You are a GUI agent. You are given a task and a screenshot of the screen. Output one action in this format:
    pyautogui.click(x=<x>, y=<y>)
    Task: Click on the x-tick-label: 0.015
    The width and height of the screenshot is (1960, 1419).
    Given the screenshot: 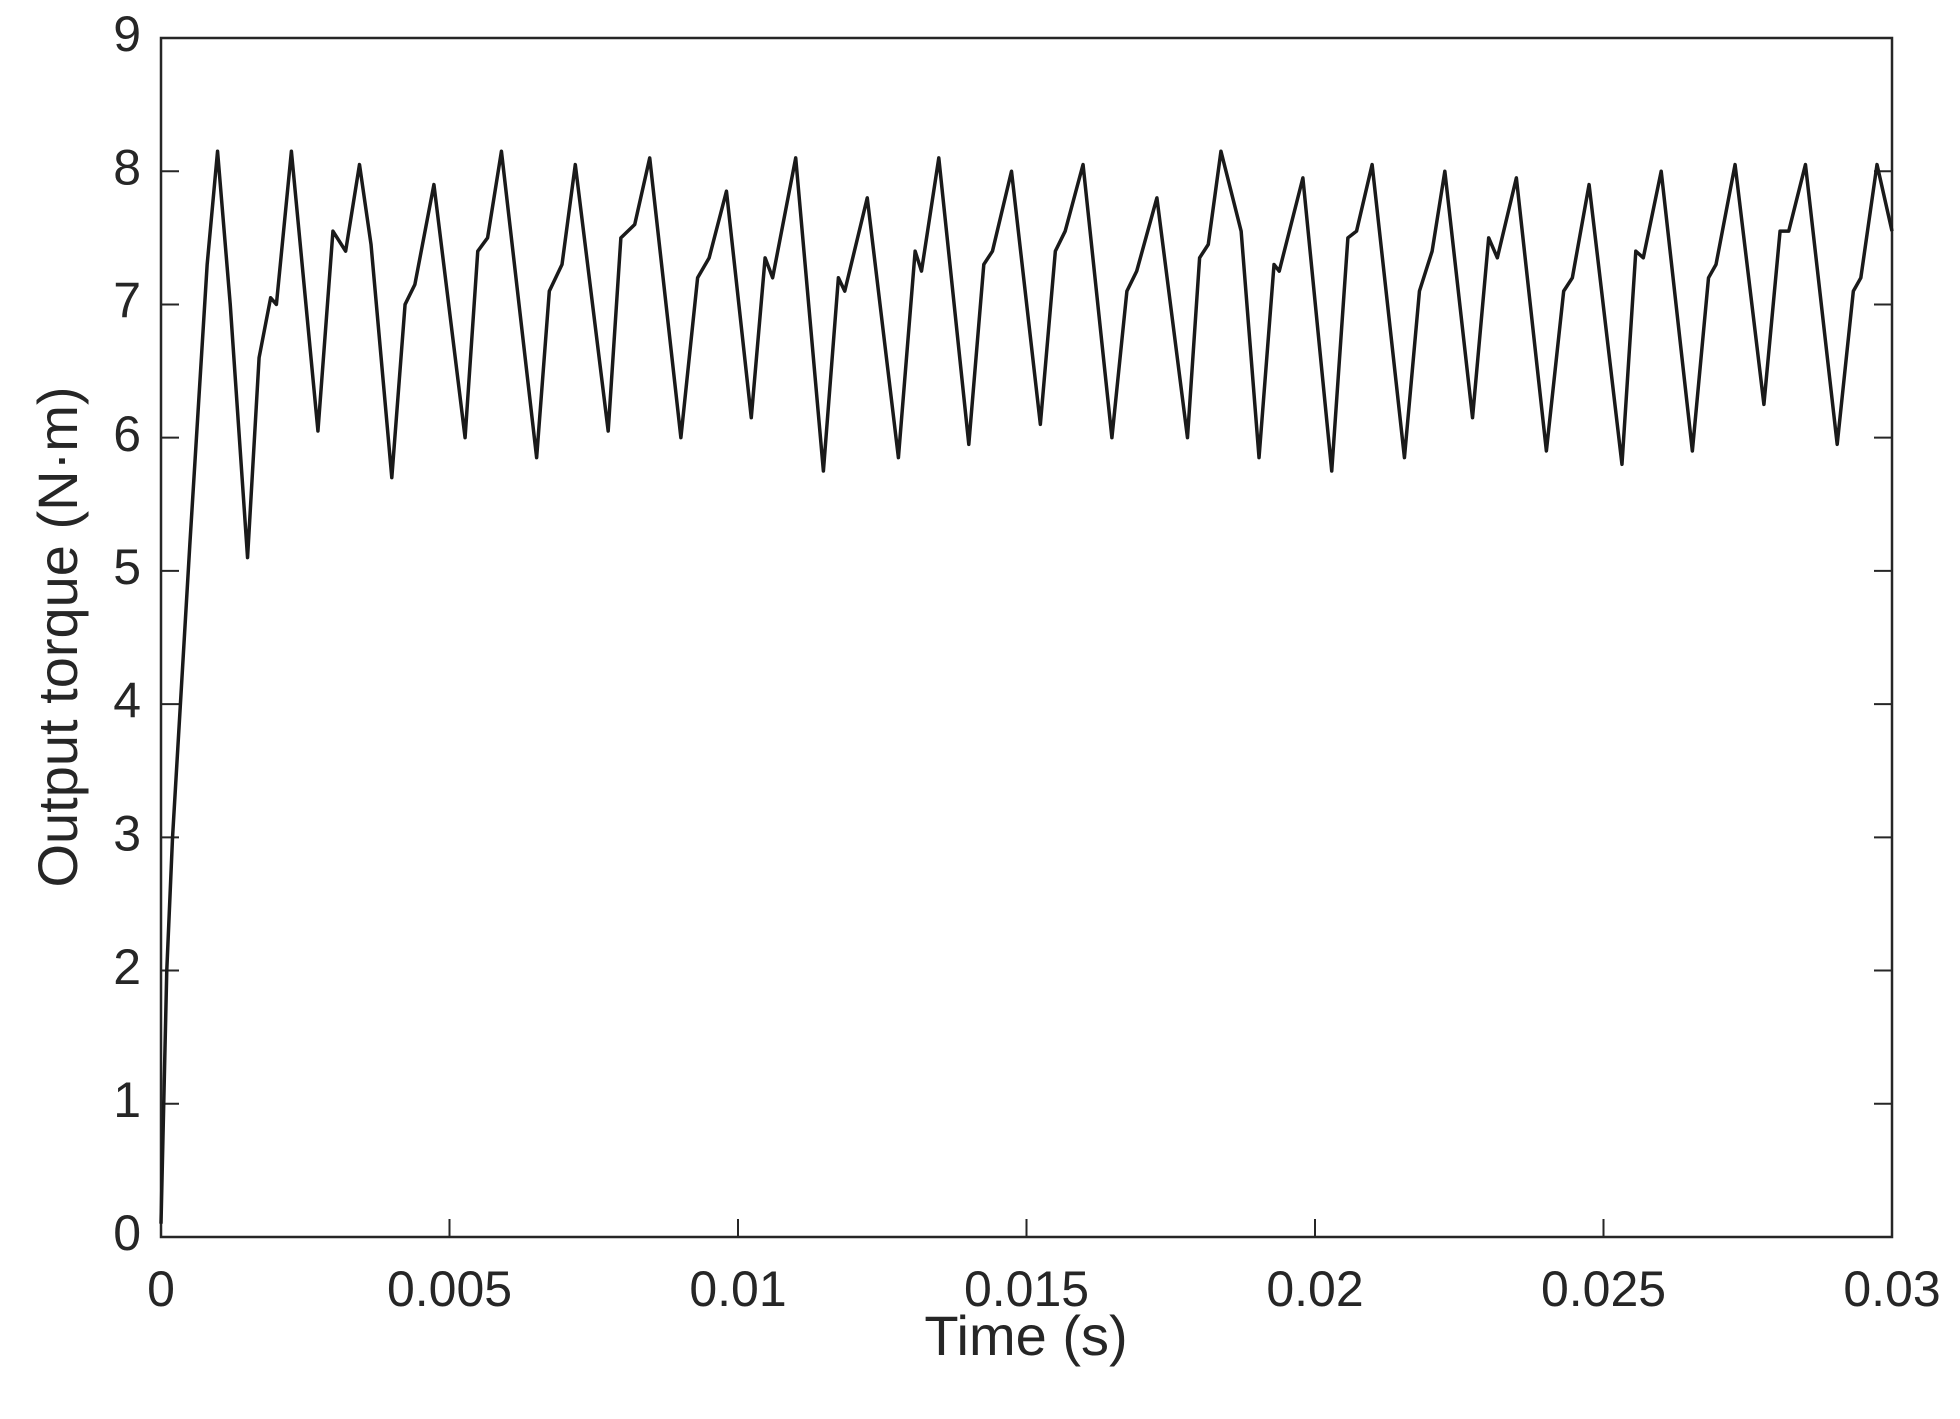 What is the action you would take?
    pyautogui.click(x=1026, y=1289)
    